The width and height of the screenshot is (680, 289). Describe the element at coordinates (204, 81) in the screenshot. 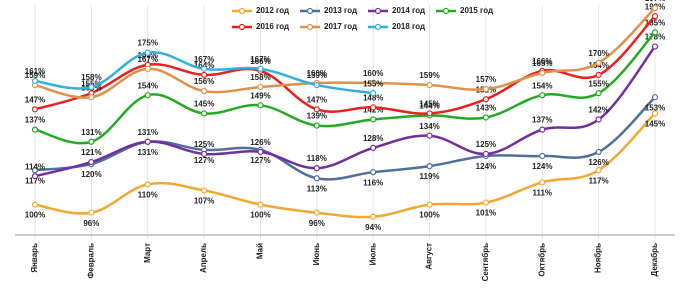

I see `value-label: 156%` at that location.